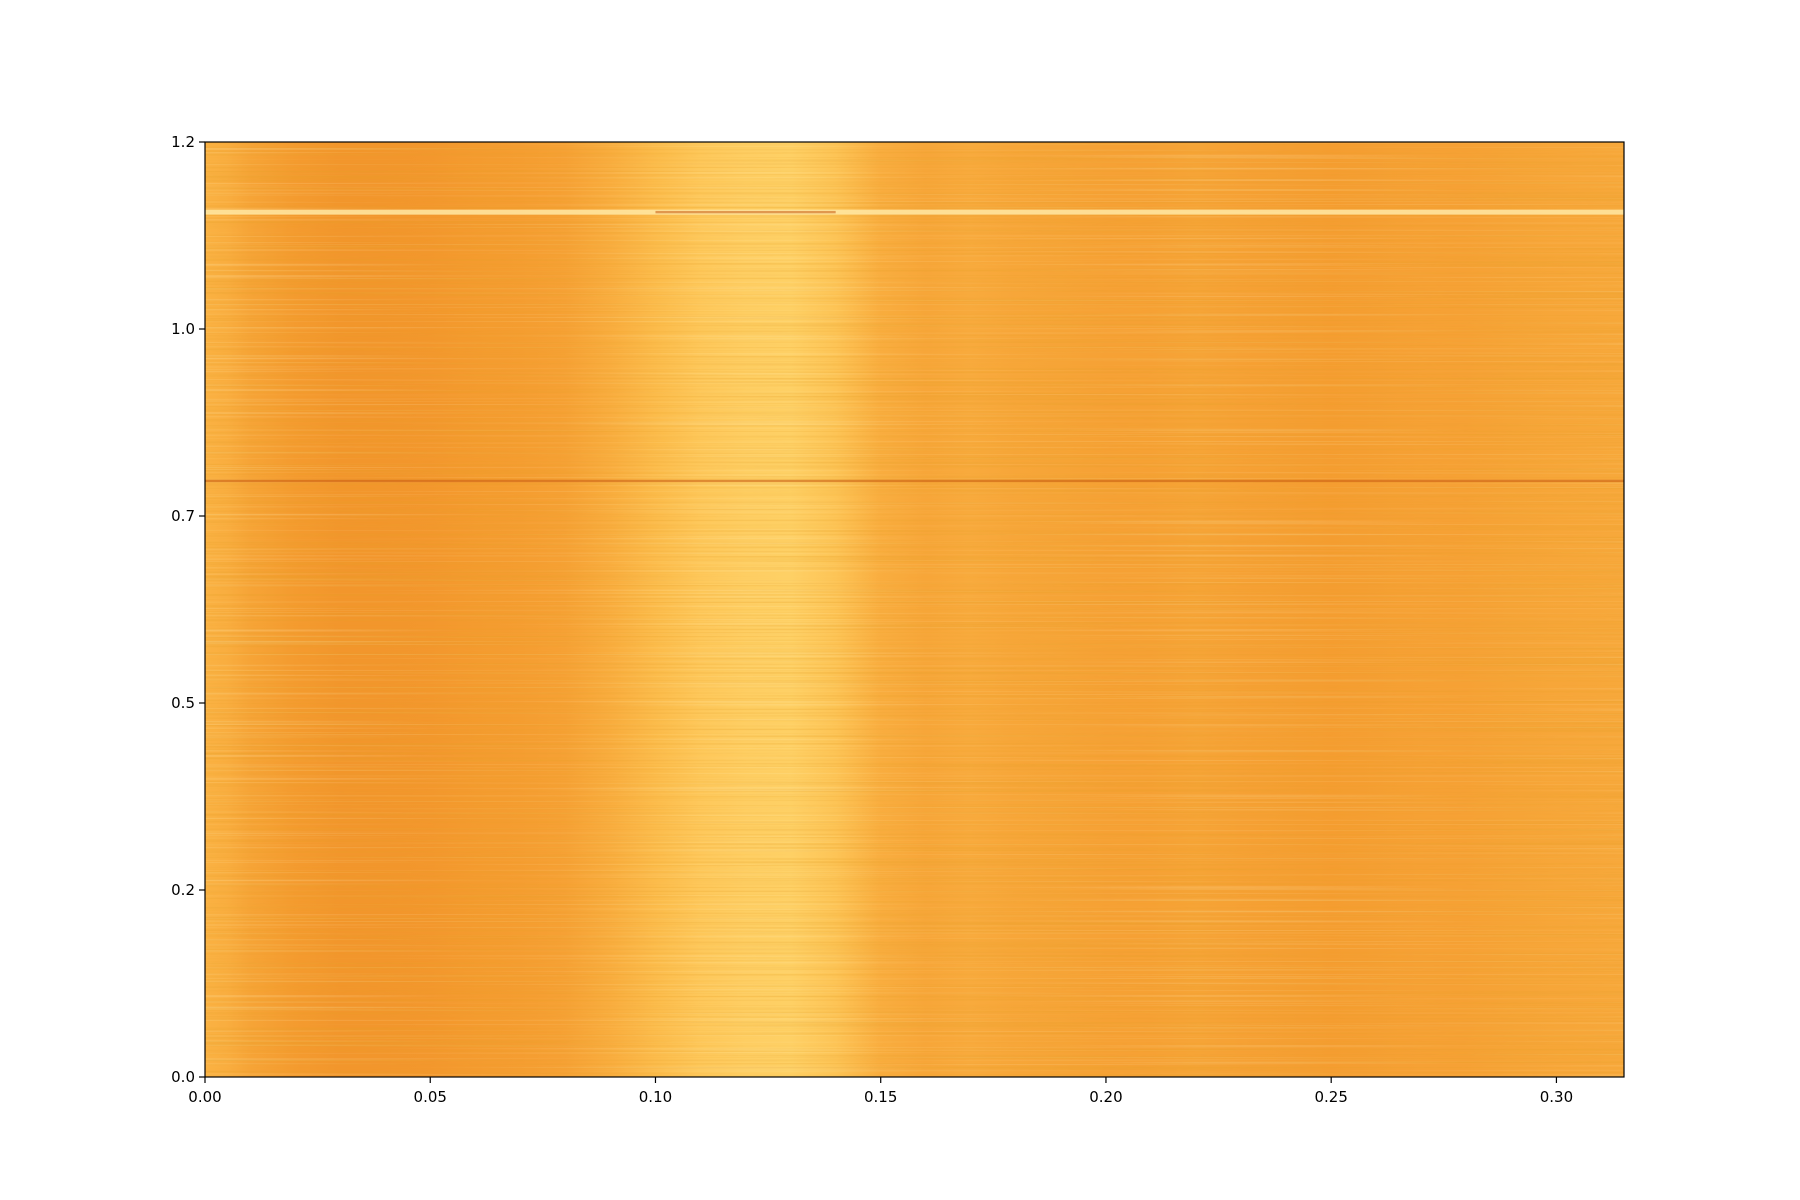  What do you see at coordinates (183, 329) in the screenshot?
I see `y-tick-label: 1.0` at bounding box center [183, 329].